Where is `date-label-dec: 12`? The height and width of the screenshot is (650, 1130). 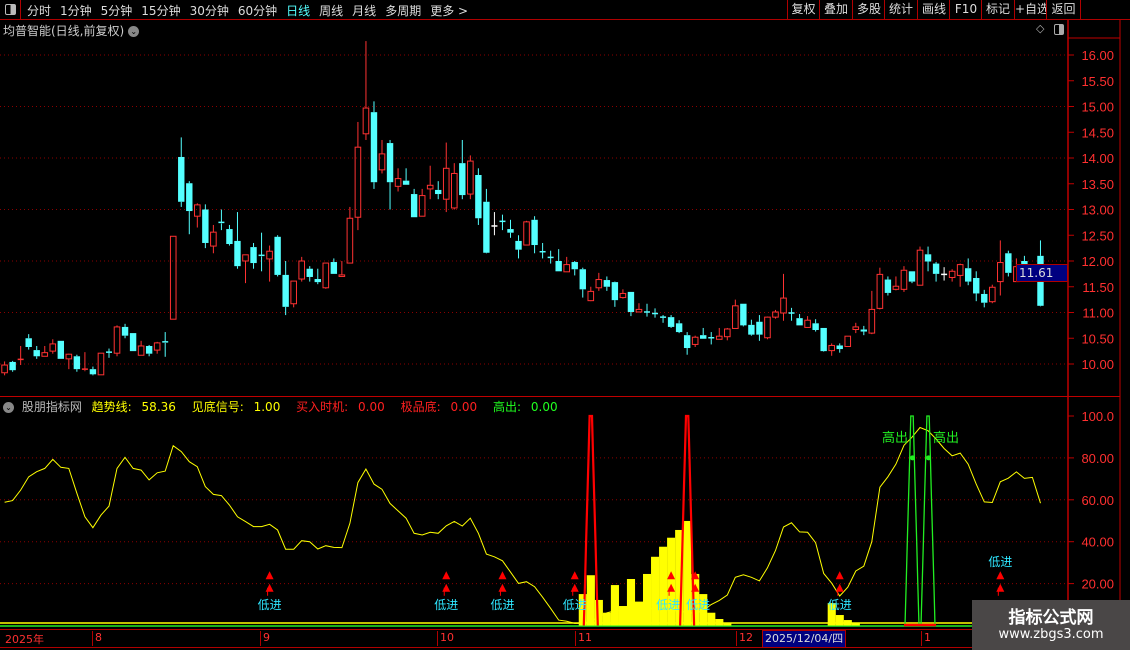 date-label-dec: 12 is located at coordinates (744, 638).